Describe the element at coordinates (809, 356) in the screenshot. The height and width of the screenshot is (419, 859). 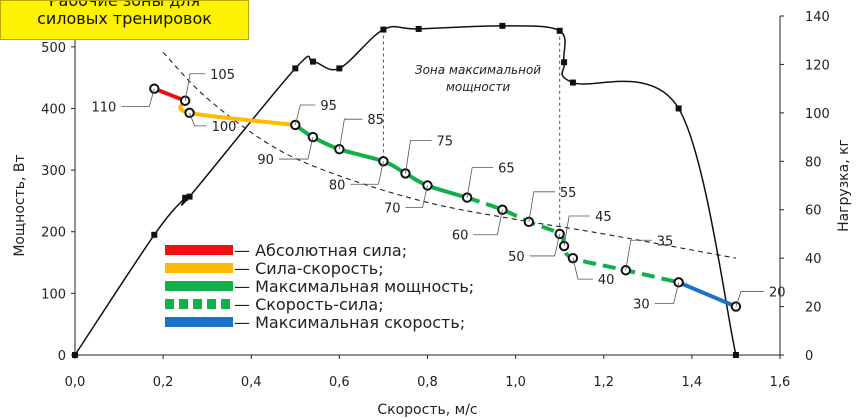
I see `y-right-tick-label: 0` at that location.